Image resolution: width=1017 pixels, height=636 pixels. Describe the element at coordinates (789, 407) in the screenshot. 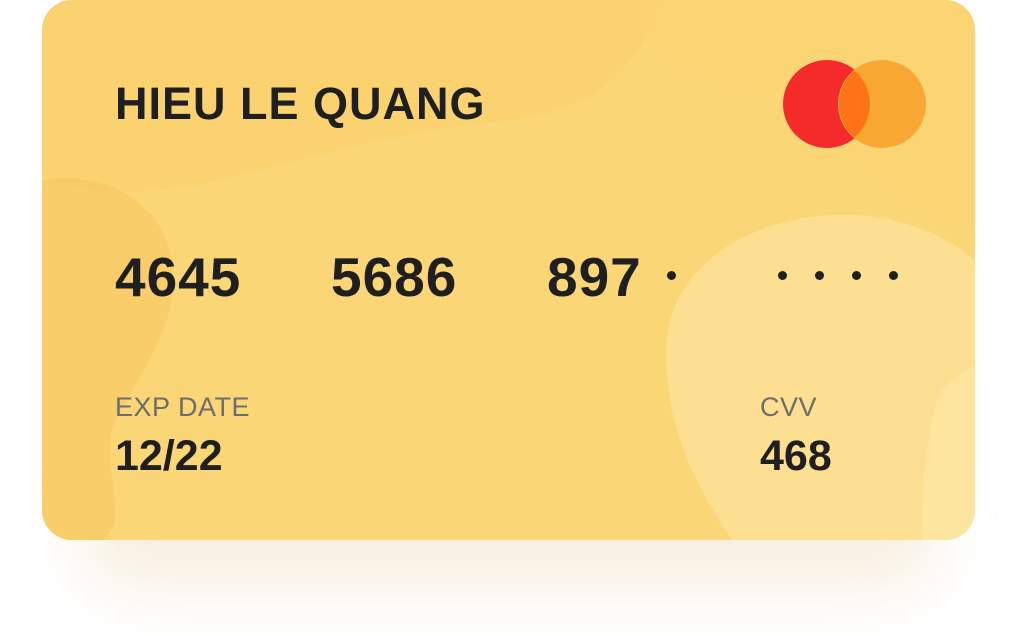

I see `cvv-label: CVV` at that location.